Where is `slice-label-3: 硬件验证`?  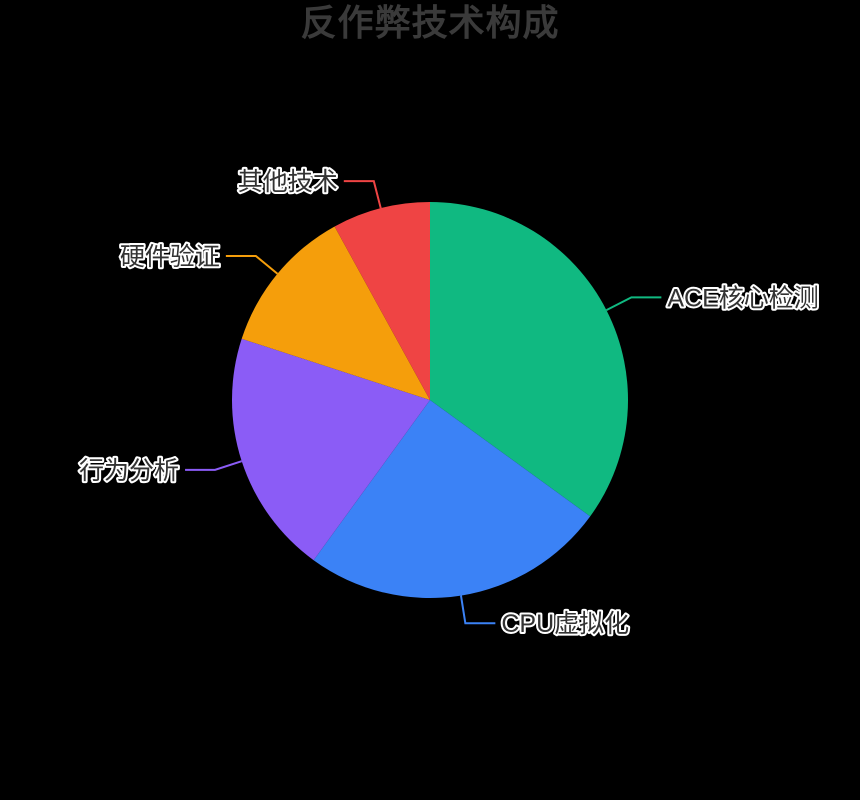 slice-label-3: 硬件验证 is located at coordinates (170, 257).